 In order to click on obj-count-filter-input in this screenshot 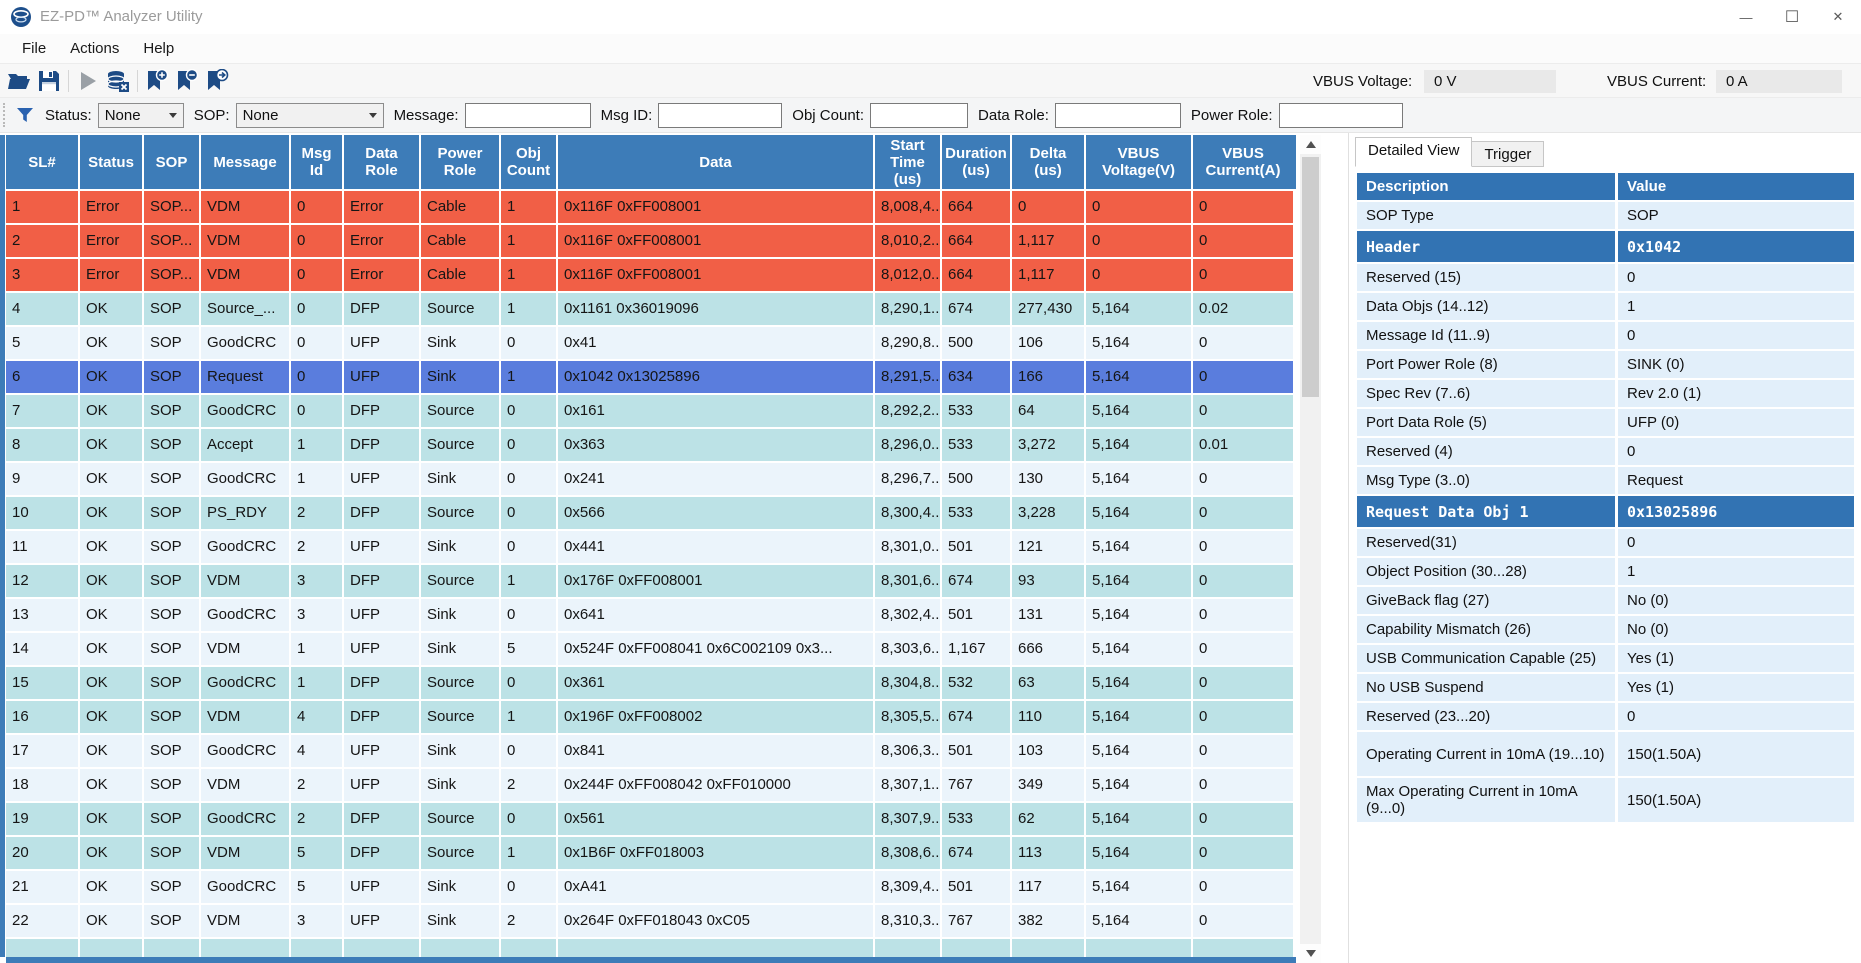, I will do `click(919, 115)`.